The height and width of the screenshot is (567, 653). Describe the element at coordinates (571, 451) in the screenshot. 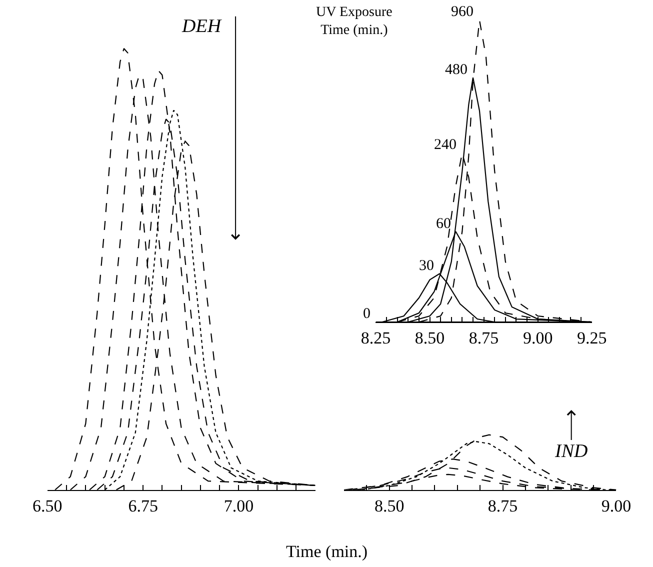

I see `annotation: IND` at that location.